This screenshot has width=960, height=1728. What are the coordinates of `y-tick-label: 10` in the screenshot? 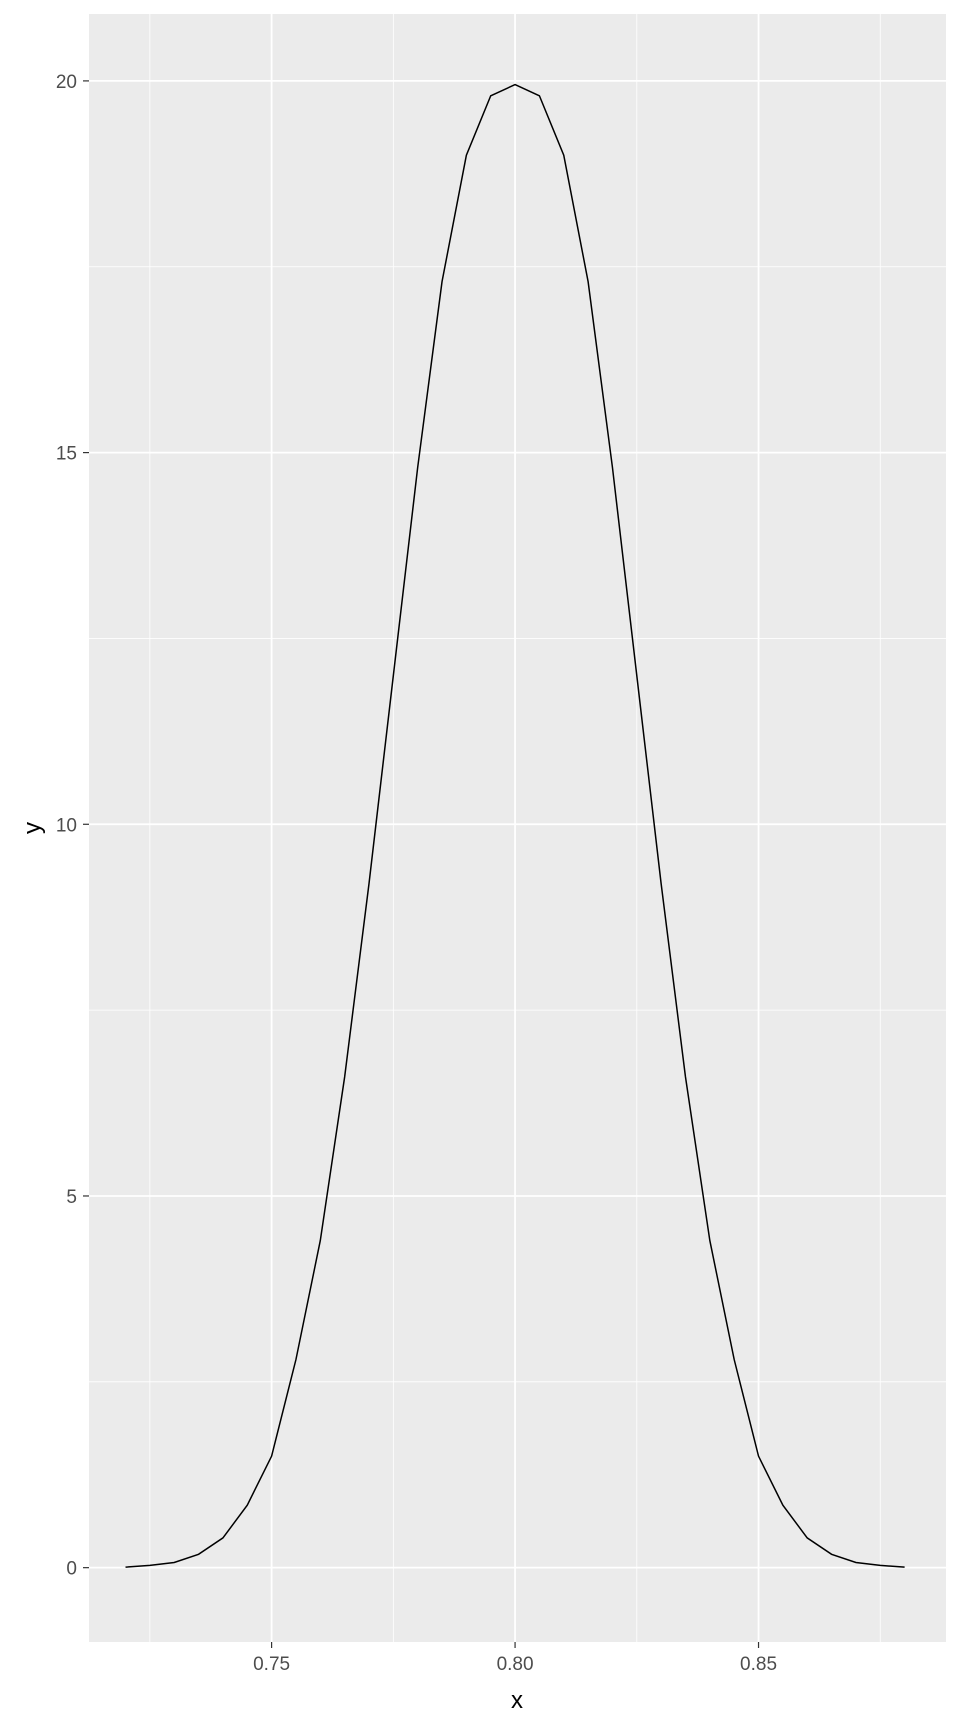 It's located at (66, 825).